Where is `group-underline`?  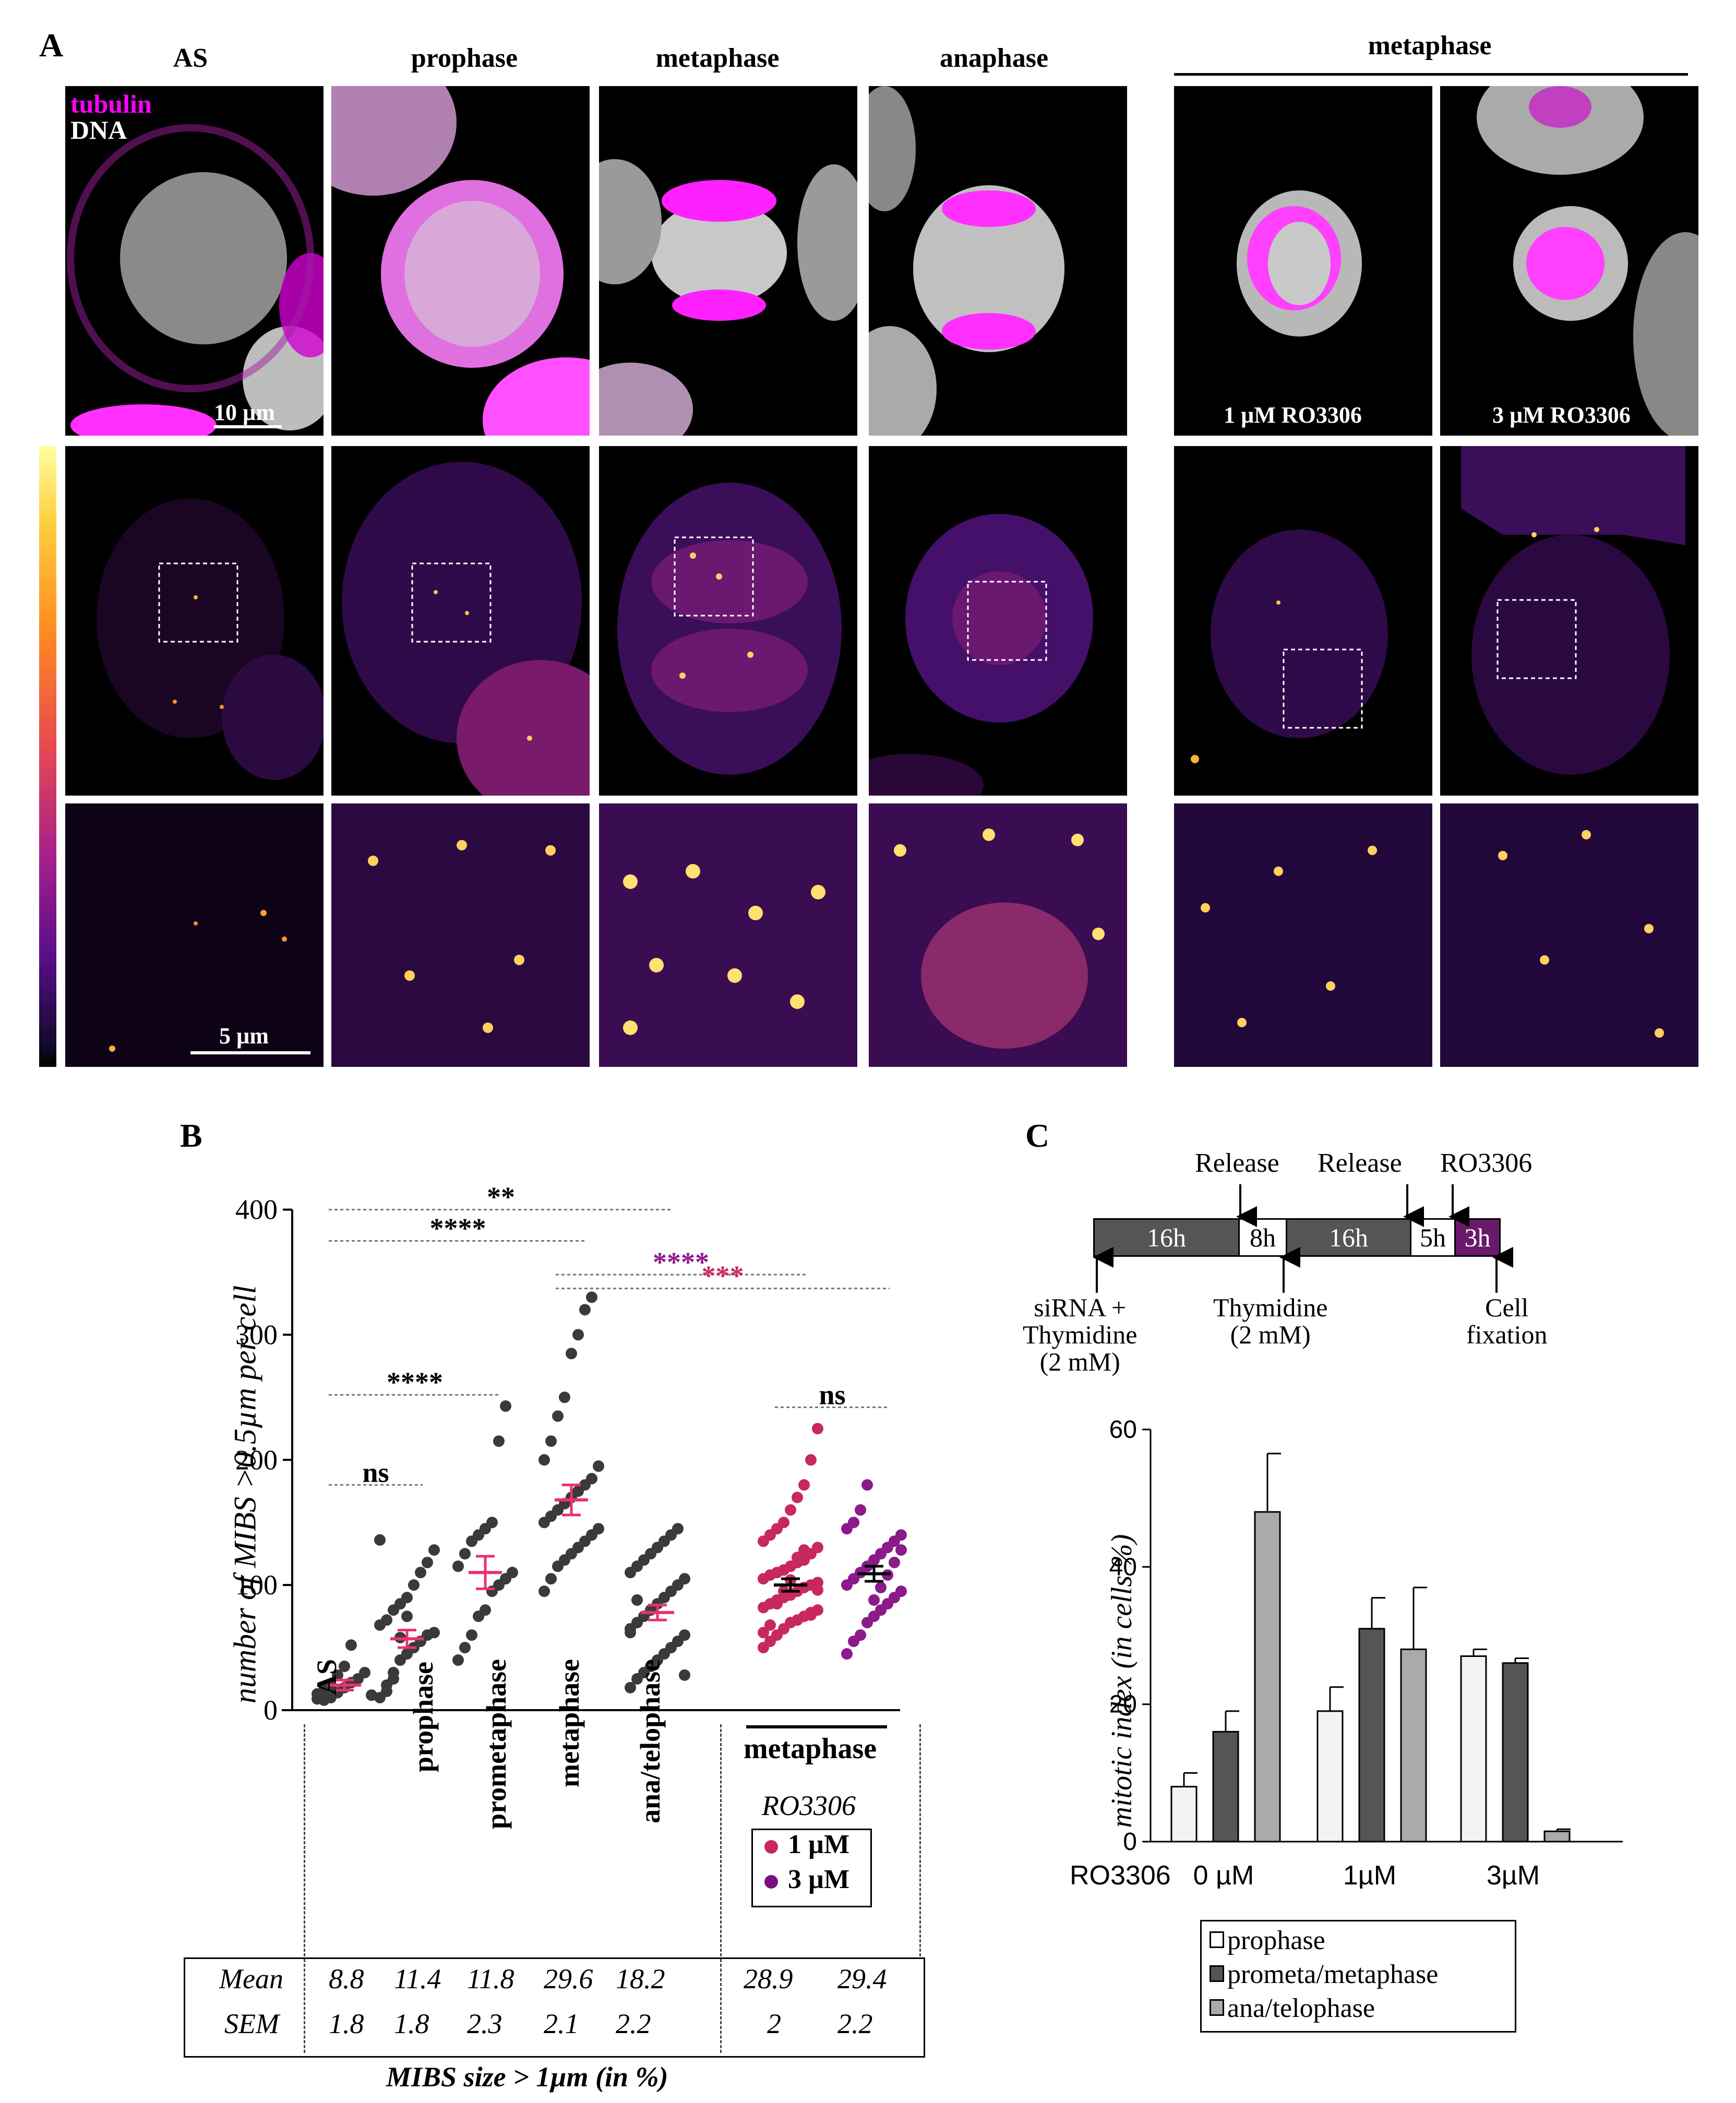
group-underline is located at coordinates (1431, 75).